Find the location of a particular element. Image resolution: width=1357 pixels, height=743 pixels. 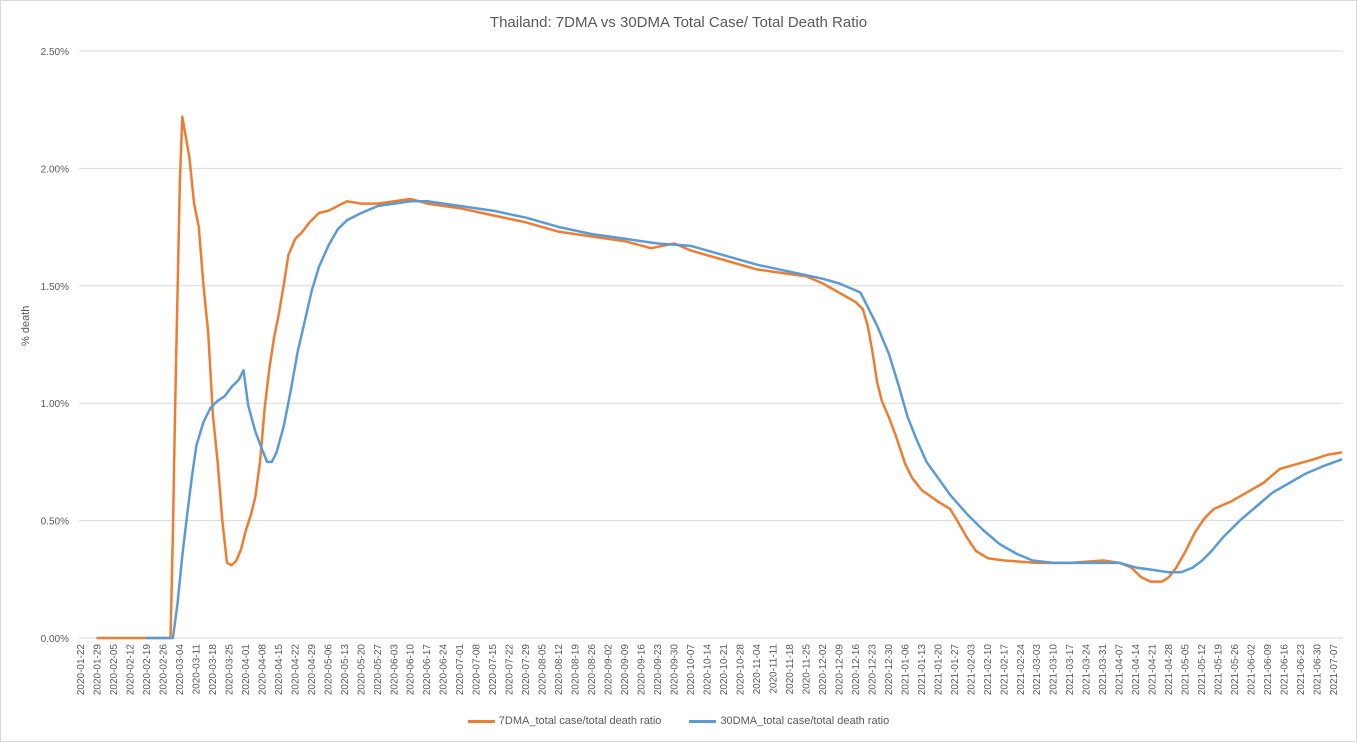

x-tick-label: 2020-12-16 is located at coordinates (856, 670).